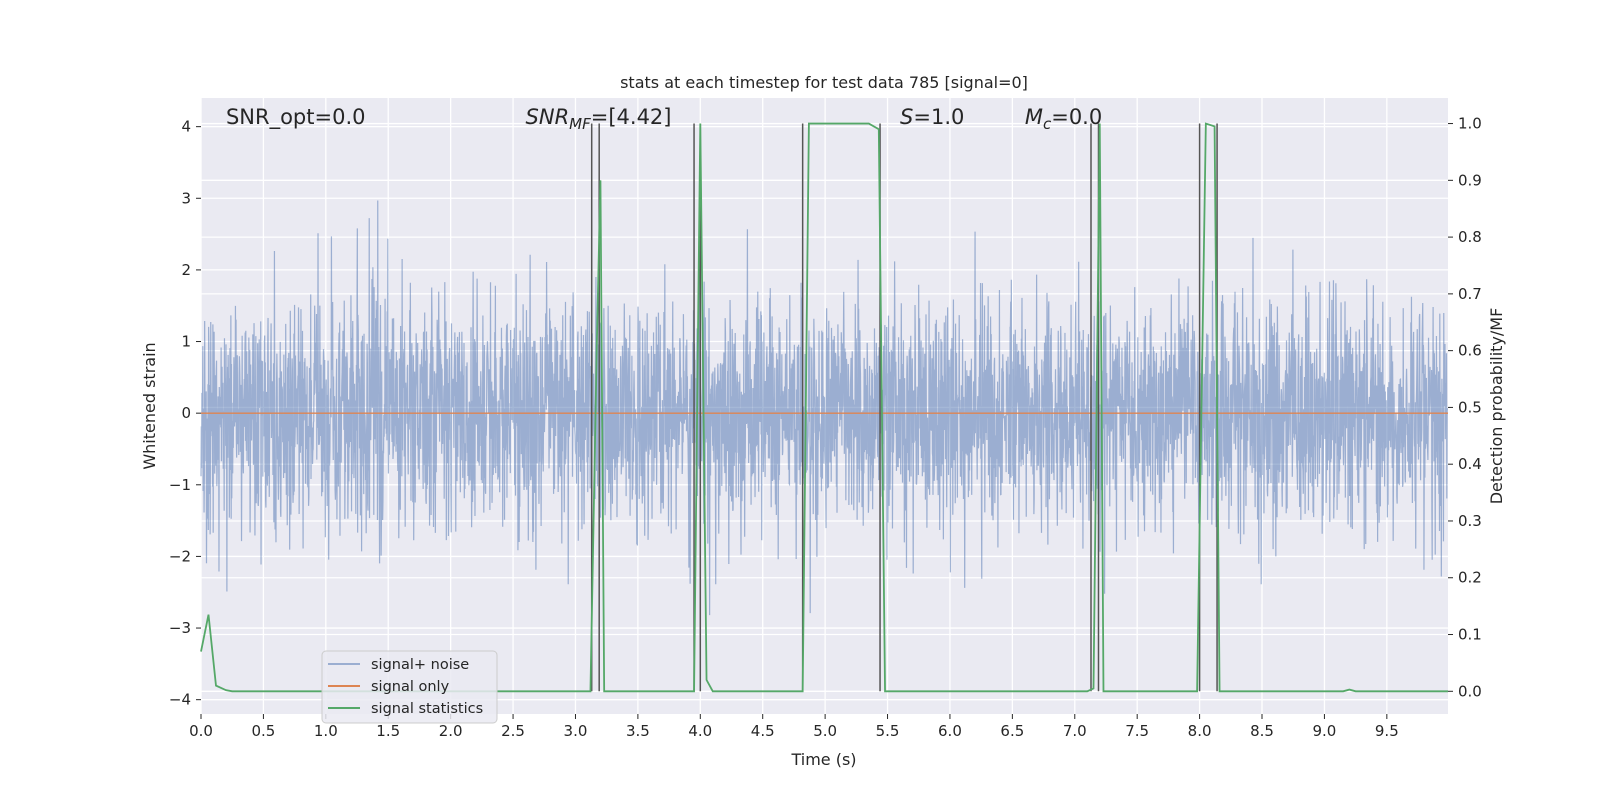  Describe the element at coordinates (1496, 406) in the screenshot. I see `y-axis-label-right: Detection probability/MF` at that location.